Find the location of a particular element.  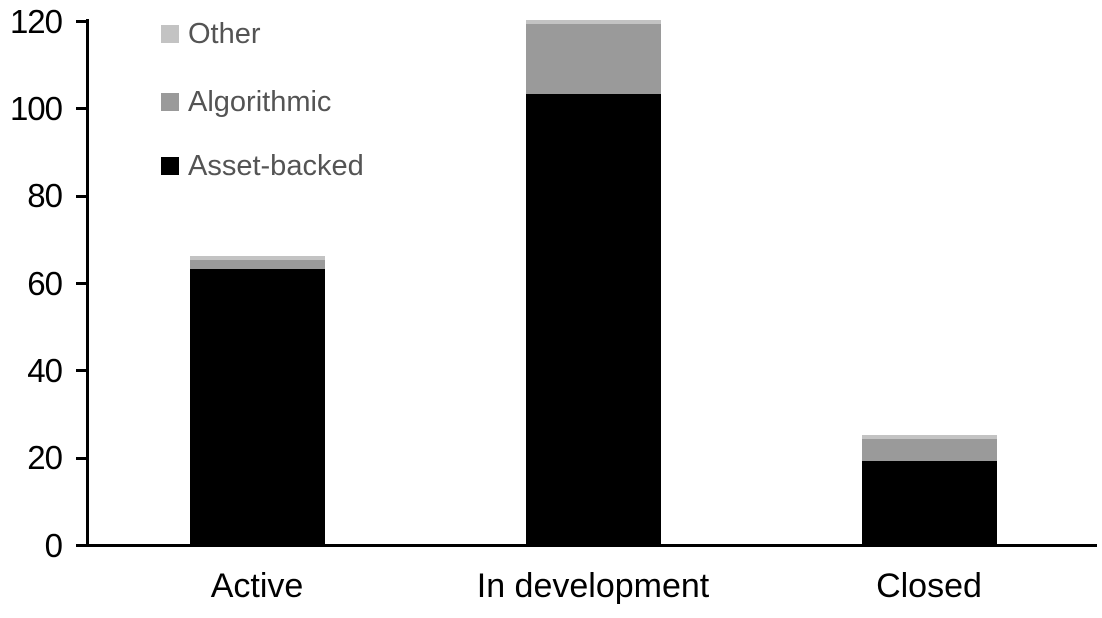

y-tick-label: 0 is located at coordinates (53, 545).